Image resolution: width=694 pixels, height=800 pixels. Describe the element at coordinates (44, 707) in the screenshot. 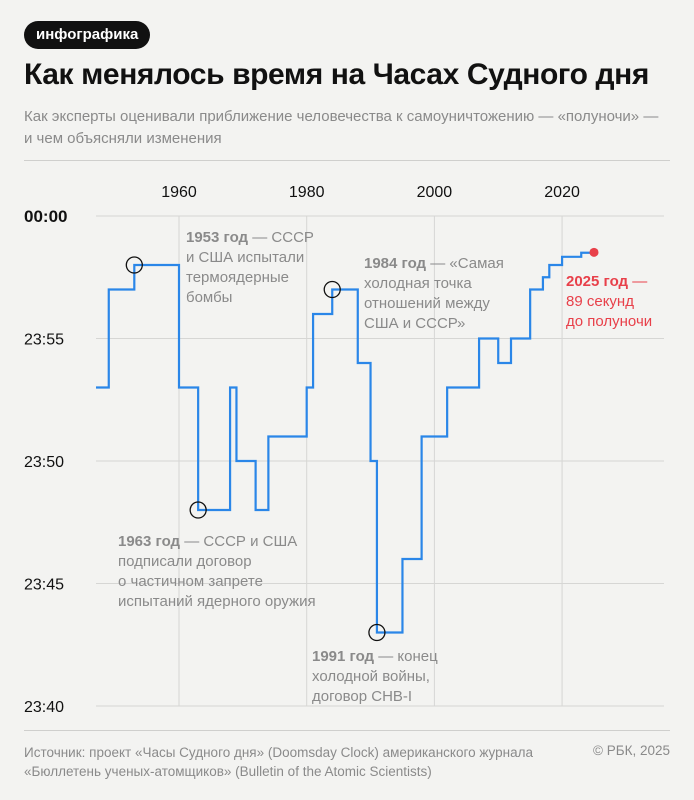

I see `y-tick-label: 23:40` at that location.